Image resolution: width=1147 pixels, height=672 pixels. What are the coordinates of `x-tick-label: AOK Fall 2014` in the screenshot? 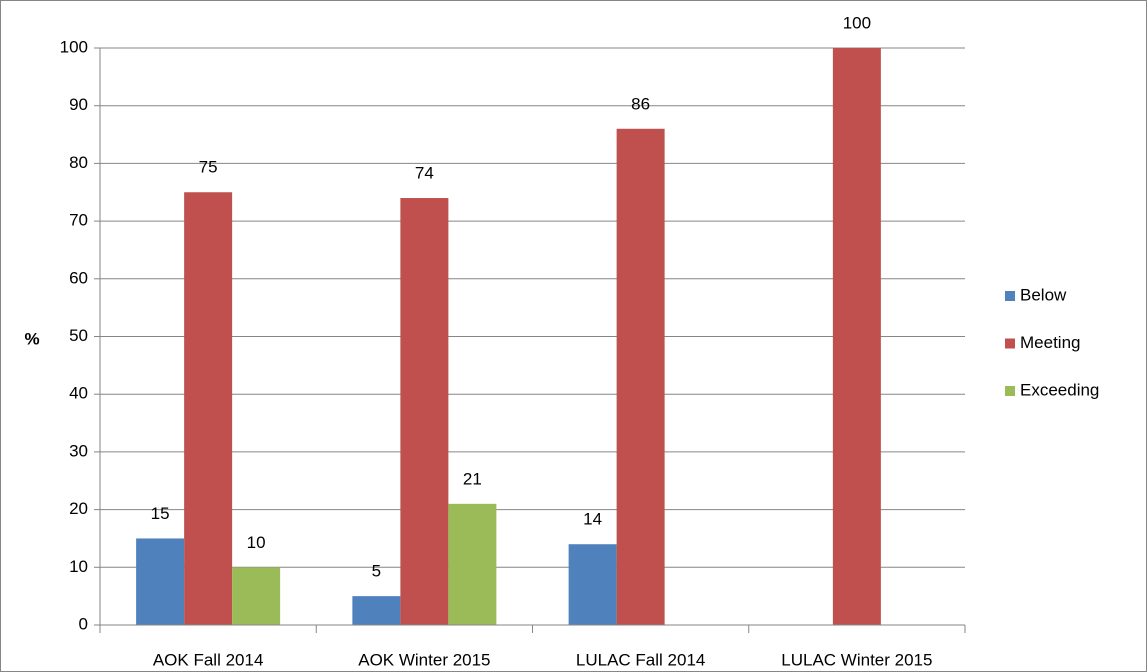 It's located at (208, 659).